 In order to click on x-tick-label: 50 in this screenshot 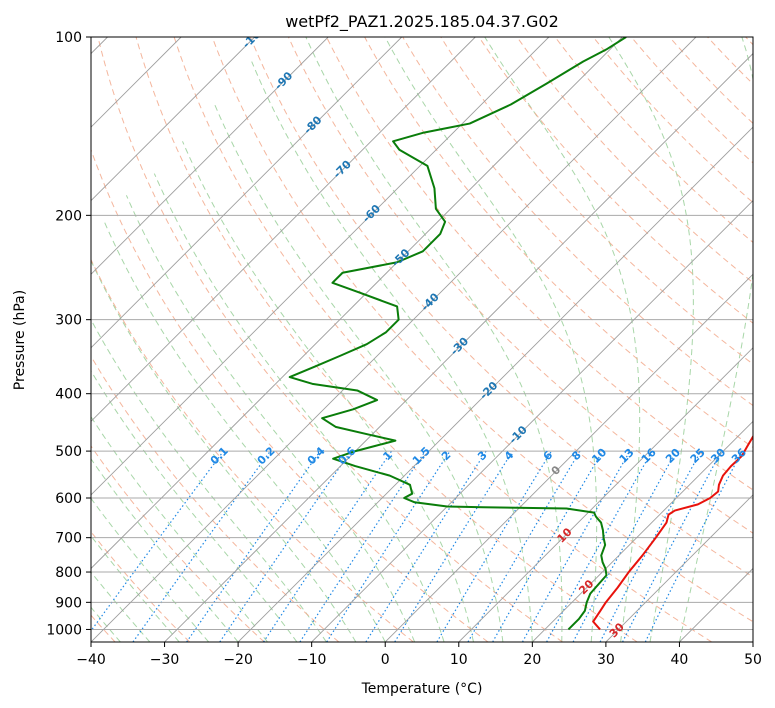, I will do `click(753, 660)`.